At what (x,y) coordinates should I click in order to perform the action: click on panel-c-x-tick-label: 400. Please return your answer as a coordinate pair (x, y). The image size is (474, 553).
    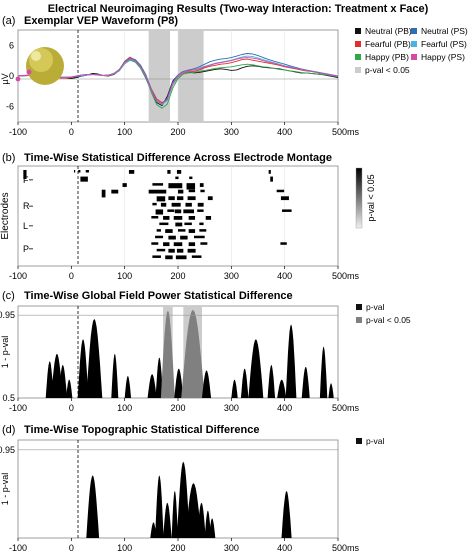
    Looking at the image, I should click on (284, 408).